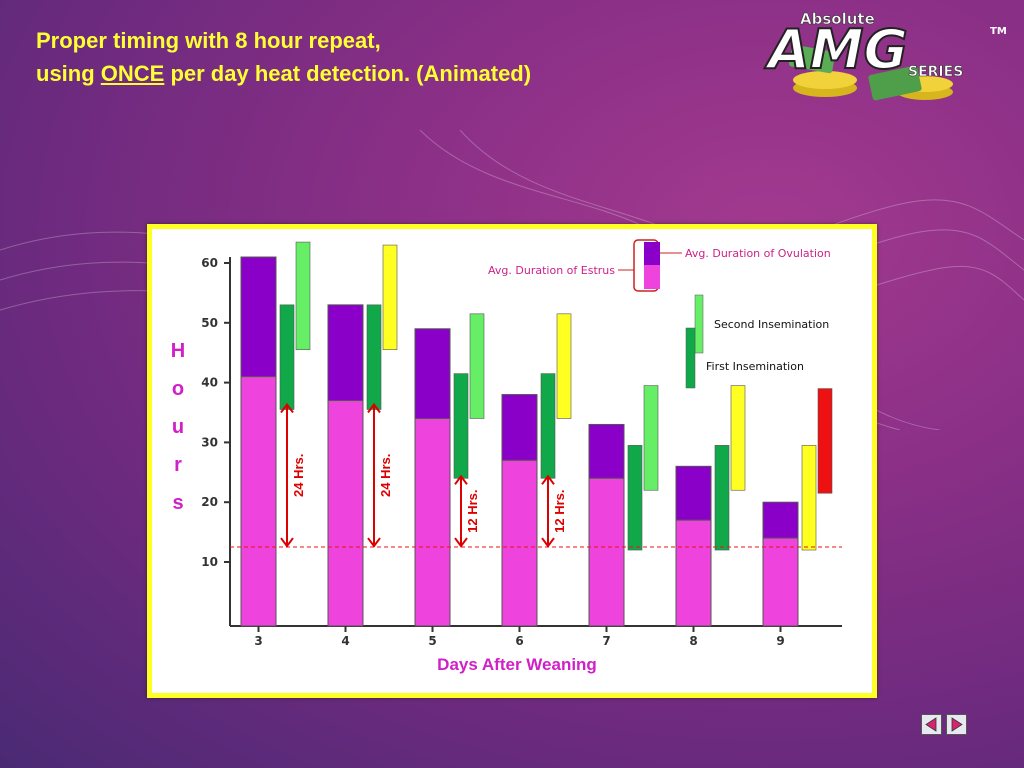  What do you see at coordinates (345, 641) in the screenshot?
I see `x-tick-label: 4` at bounding box center [345, 641].